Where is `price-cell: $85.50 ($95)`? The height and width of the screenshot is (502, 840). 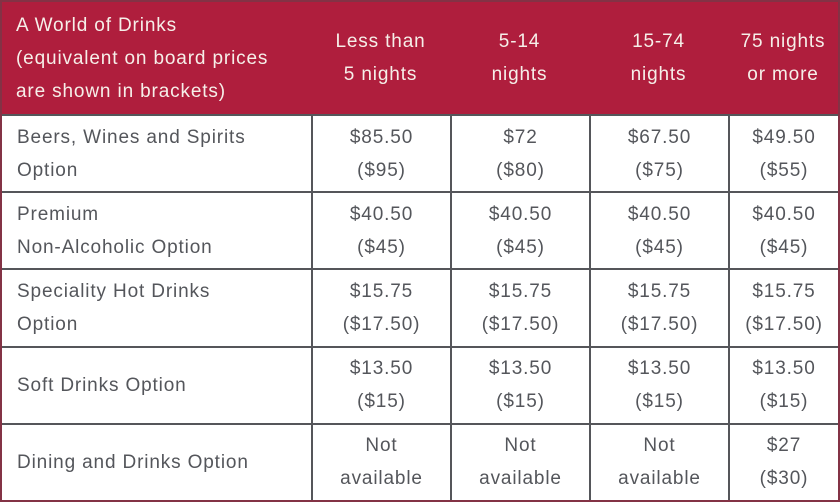 price-cell: $85.50 ($95) is located at coordinates (380, 153).